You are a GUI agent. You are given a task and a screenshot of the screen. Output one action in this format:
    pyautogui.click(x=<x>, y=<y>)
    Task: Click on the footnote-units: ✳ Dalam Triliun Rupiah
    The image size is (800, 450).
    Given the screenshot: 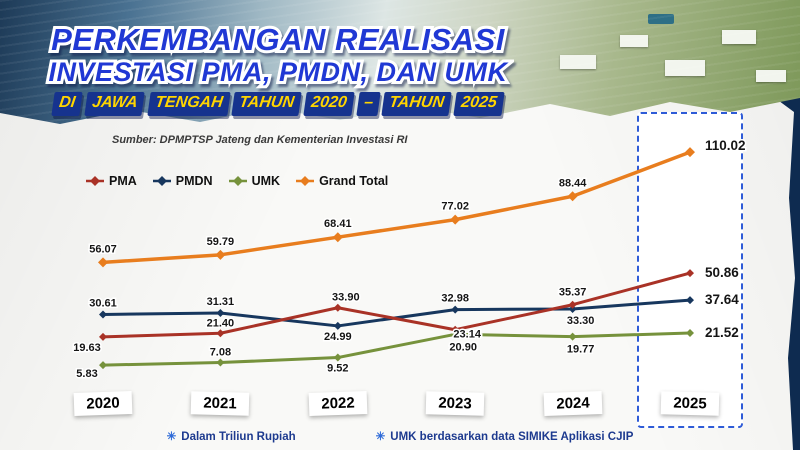 What is the action you would take?
    pyautogui.click(x=231, y=436)
    